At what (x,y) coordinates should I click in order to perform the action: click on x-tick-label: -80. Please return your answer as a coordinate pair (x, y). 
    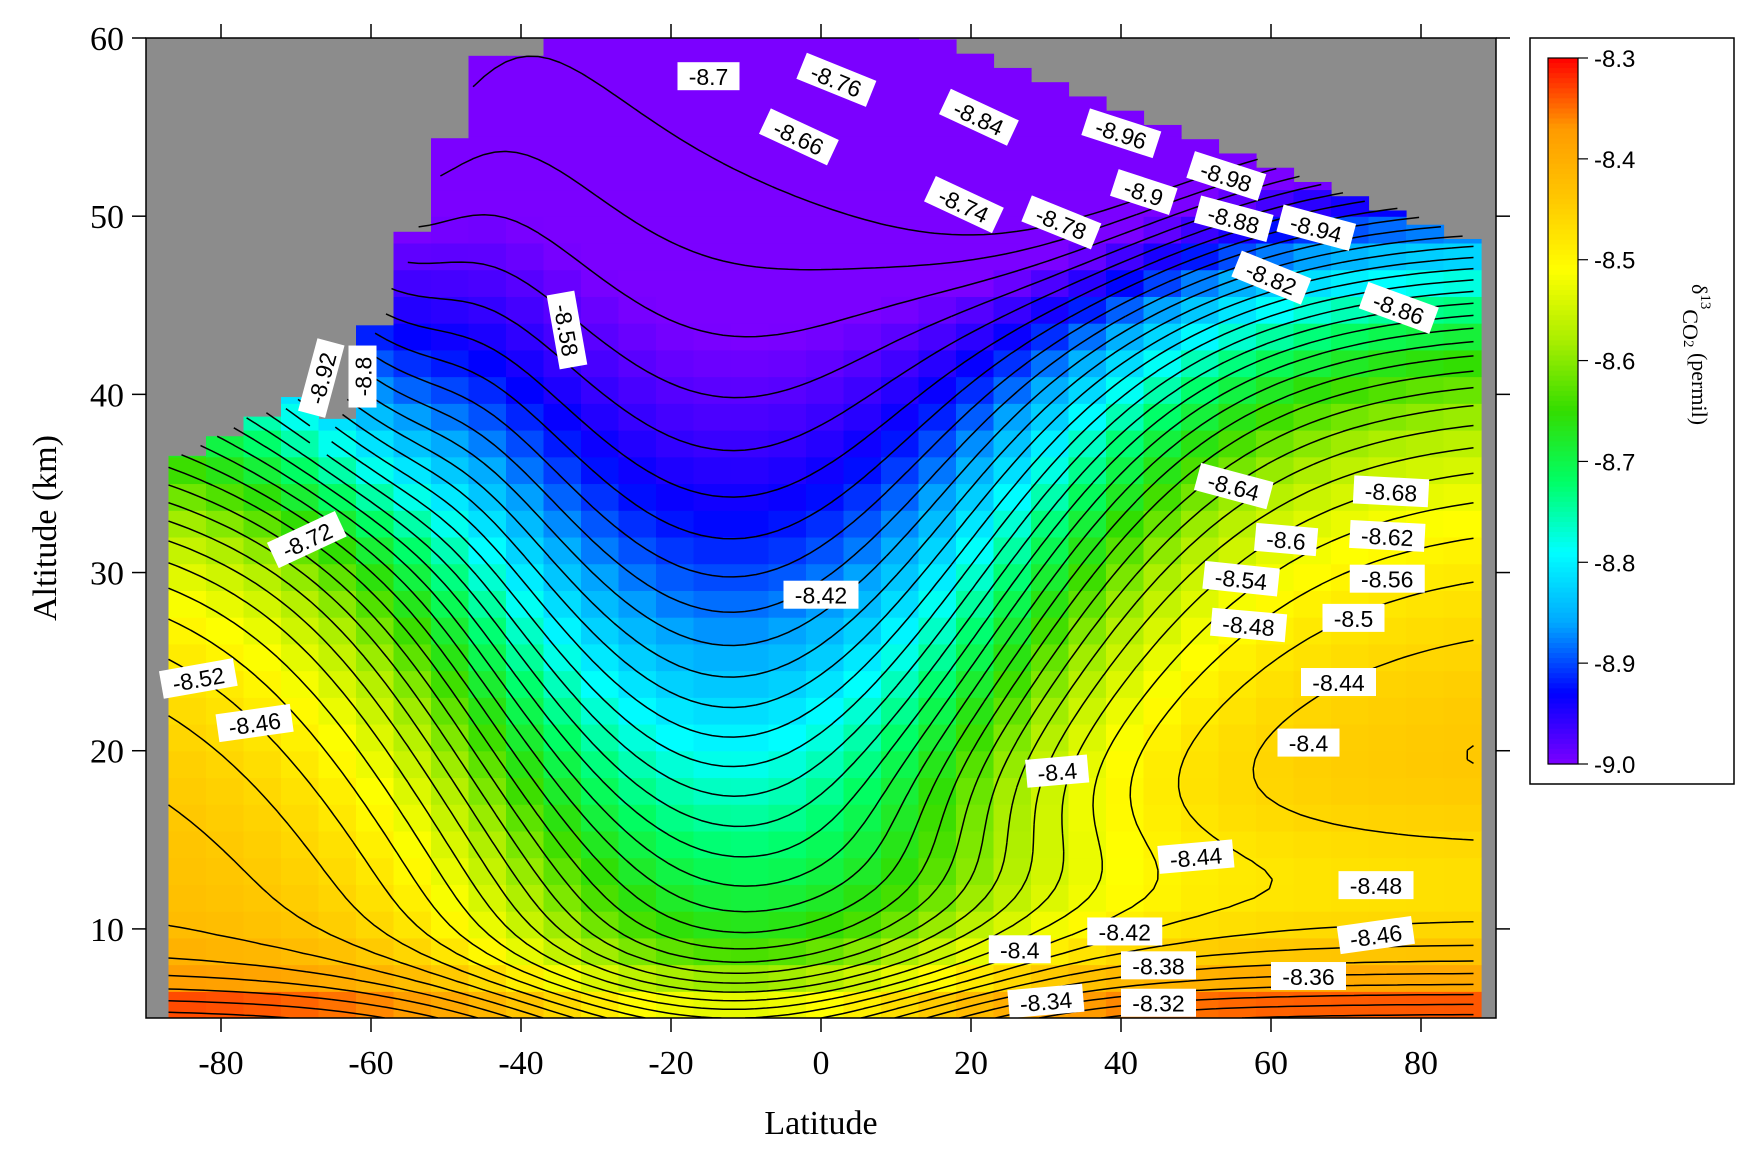
    Looking at the image, I should click on (220, 1063).